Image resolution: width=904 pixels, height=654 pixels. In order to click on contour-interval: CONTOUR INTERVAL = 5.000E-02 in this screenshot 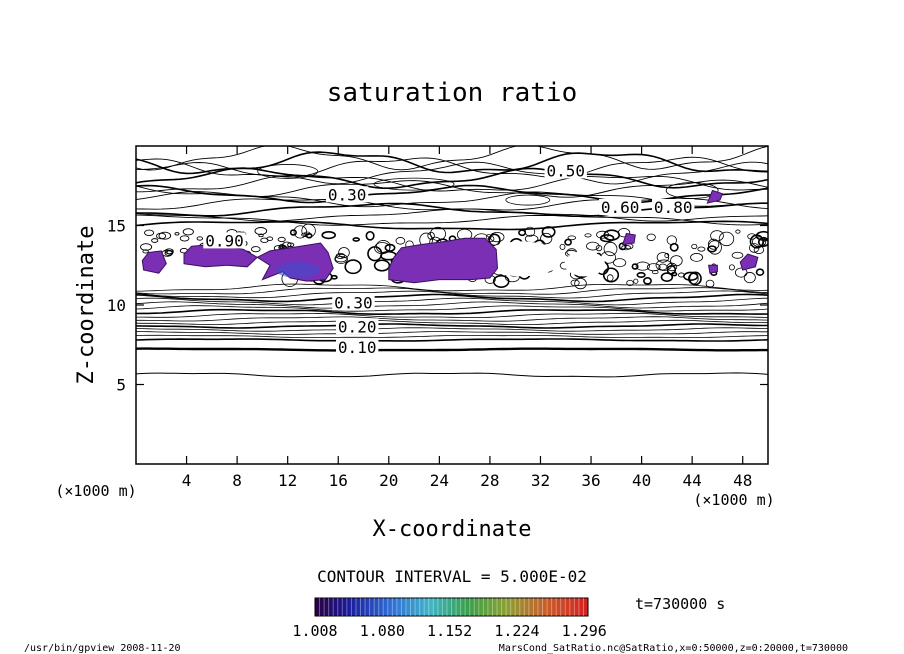, I will do `click(452, 576)`.